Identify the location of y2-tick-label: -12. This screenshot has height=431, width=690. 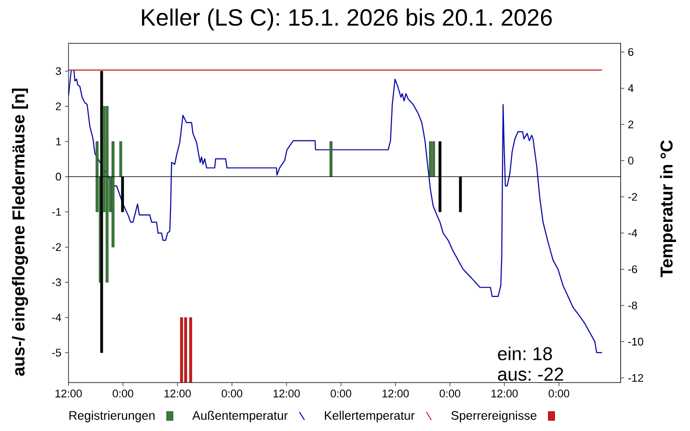
(636, 378).